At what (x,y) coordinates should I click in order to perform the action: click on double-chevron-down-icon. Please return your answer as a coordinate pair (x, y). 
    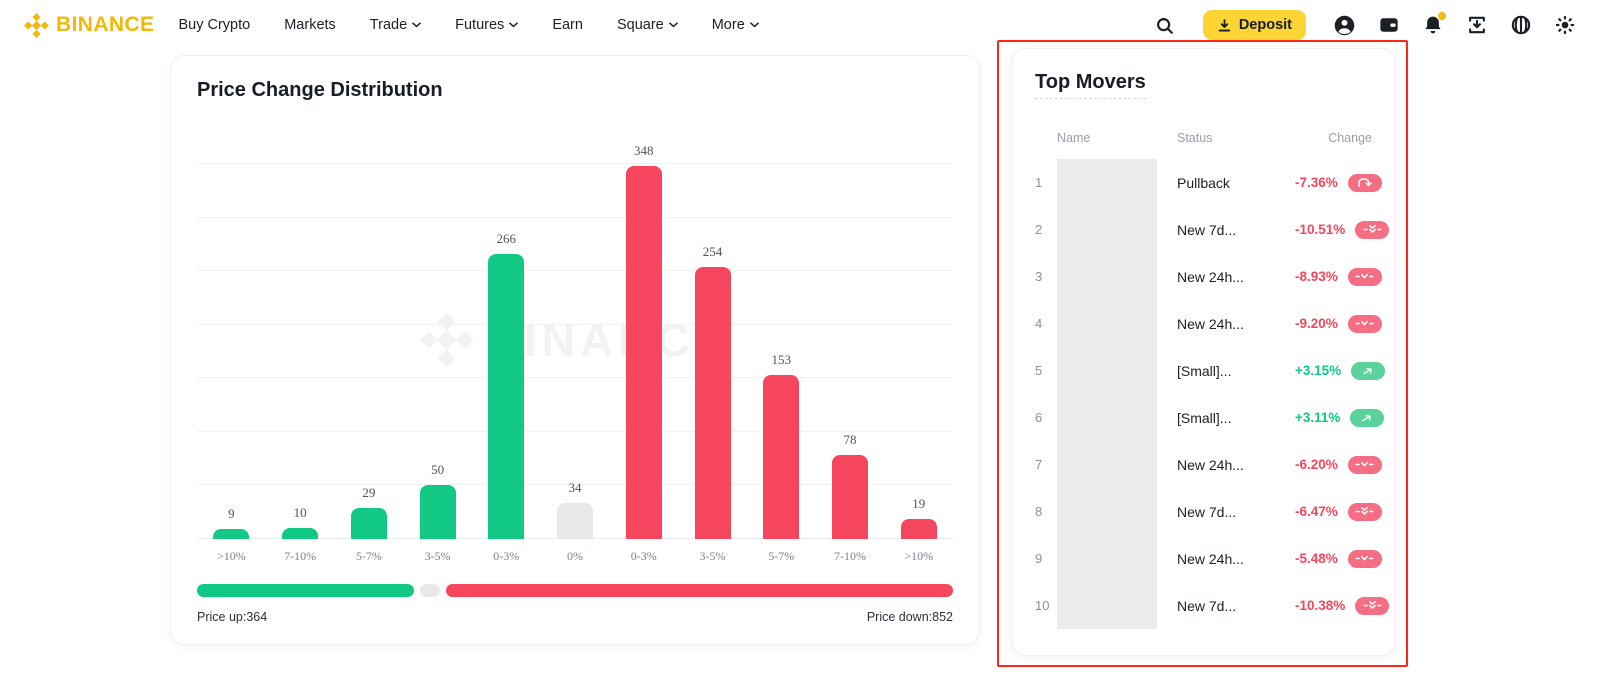
    Looking at the image, I should click on (1372, 229).